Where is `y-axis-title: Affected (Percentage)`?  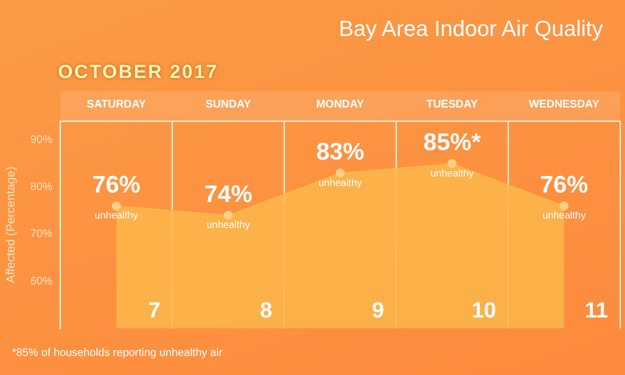
y-axis-title: Affected (Percentage) is located at coordinates (11, 225).